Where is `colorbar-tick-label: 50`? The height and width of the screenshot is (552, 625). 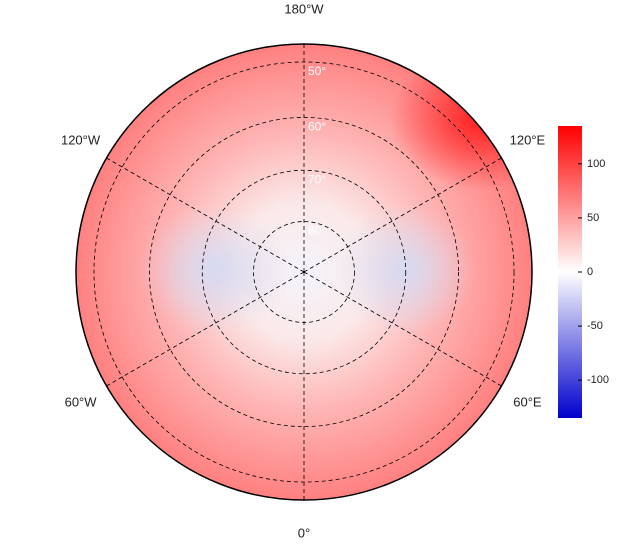 colorbar-tick-label: 50 is located at coordinates (593, 218).